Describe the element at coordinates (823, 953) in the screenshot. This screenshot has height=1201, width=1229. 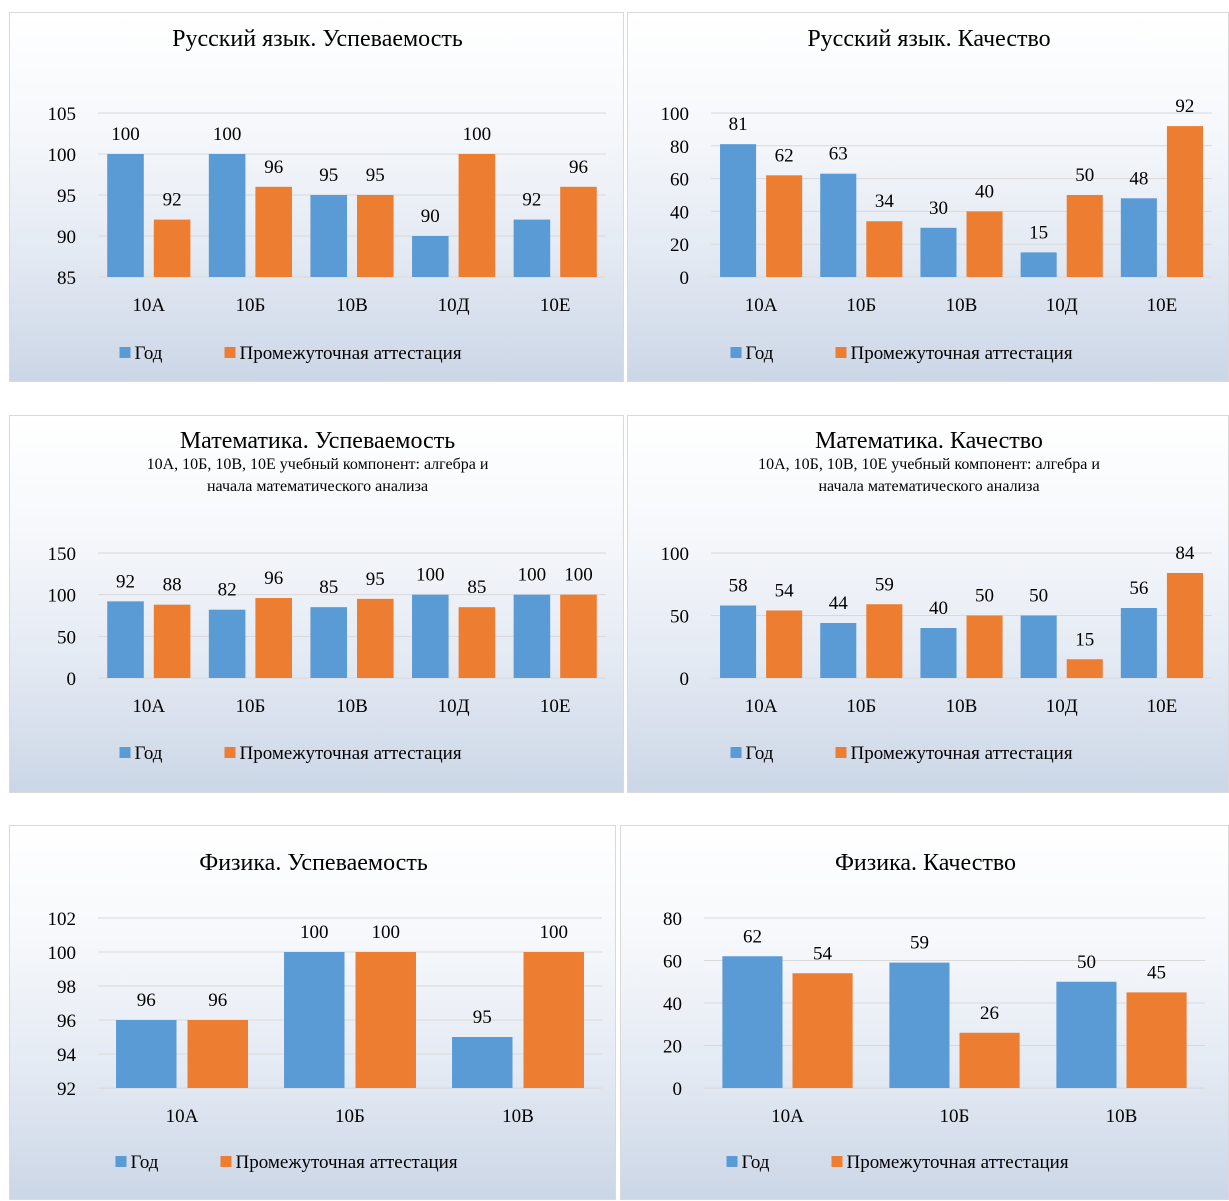
I see `data-label: 54` at that location.